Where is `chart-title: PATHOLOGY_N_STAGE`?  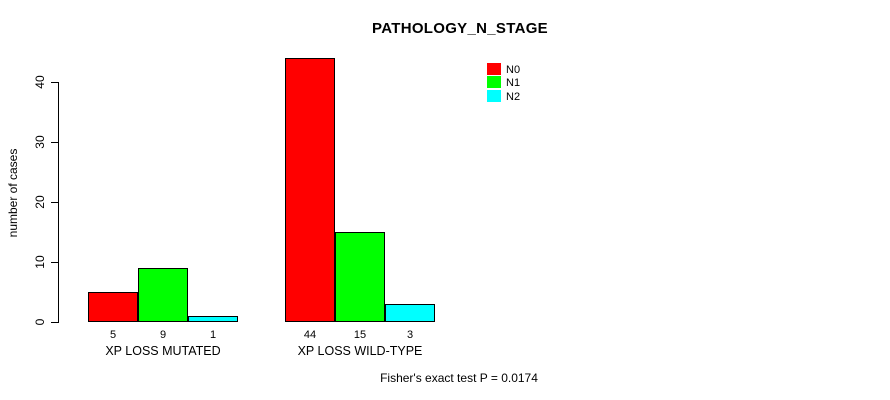 chart-title: PATHOLOGY_N_STAGE is located at coordinates (460, 28).